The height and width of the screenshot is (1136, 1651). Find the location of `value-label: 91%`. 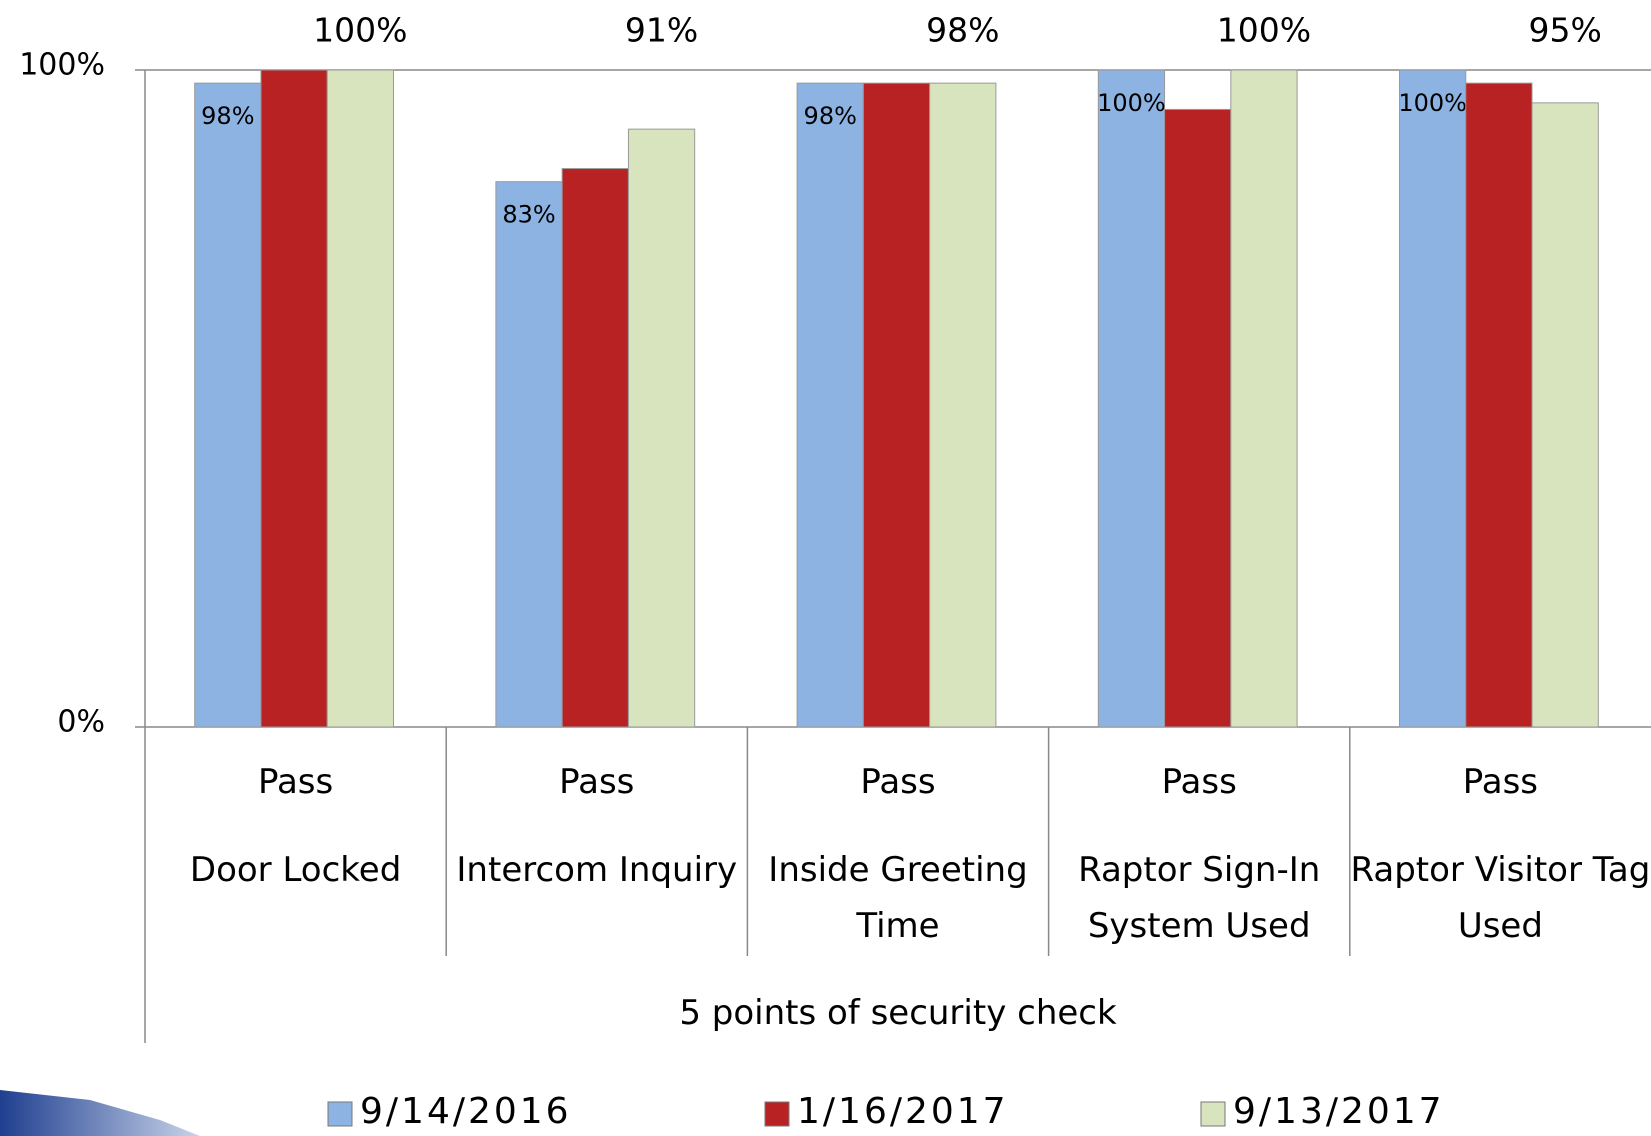

value-label: 91% is located at coordinates (661, 30).